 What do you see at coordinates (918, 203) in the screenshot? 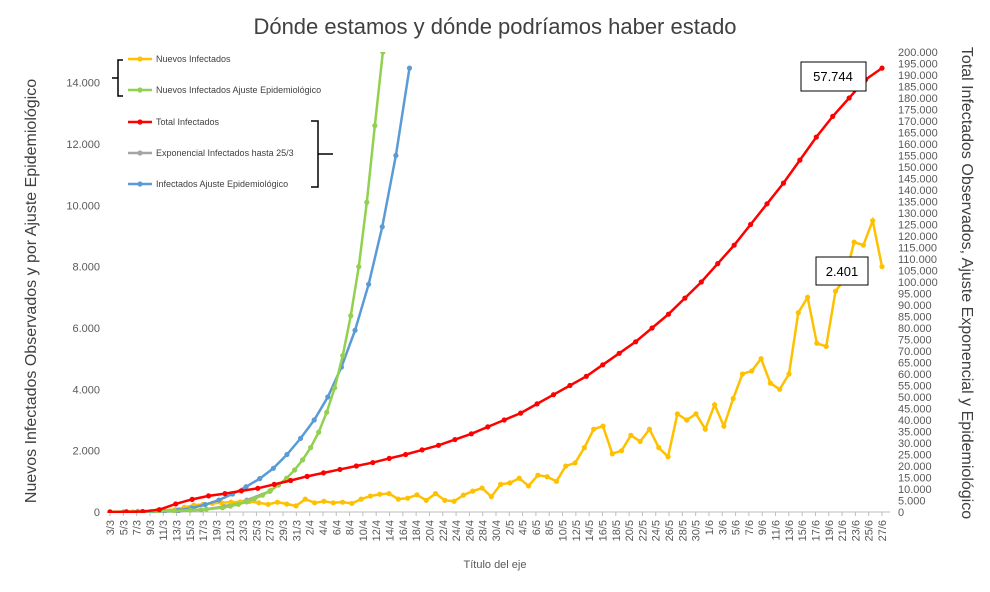
I see `y-right-tick-label: 135.000` at bounding box center [918, 203].